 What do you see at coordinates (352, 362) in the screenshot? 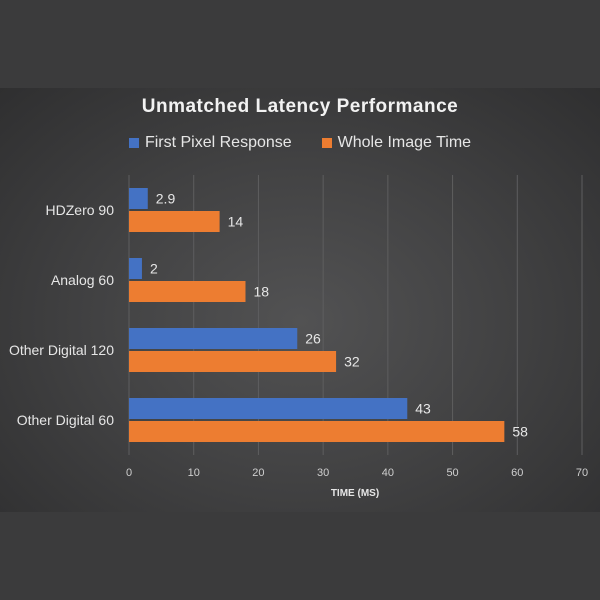
I see `data-label: 32` at bounding box center [352, 362].